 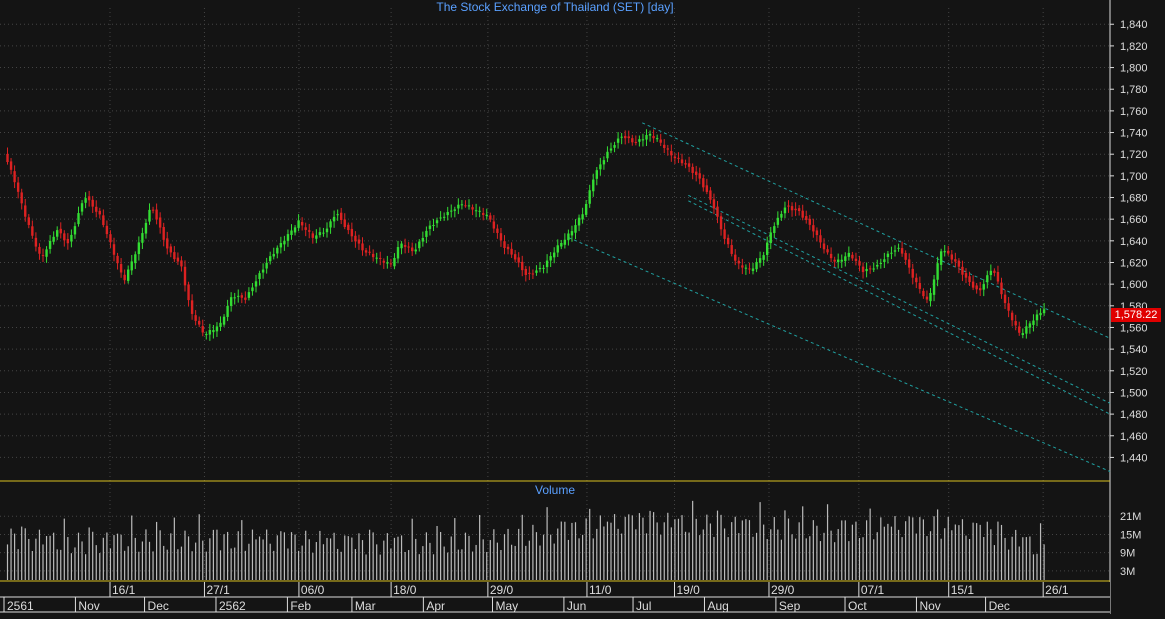 I want to click on y-tick-label: 1,780, so click(x=1134, y=90).